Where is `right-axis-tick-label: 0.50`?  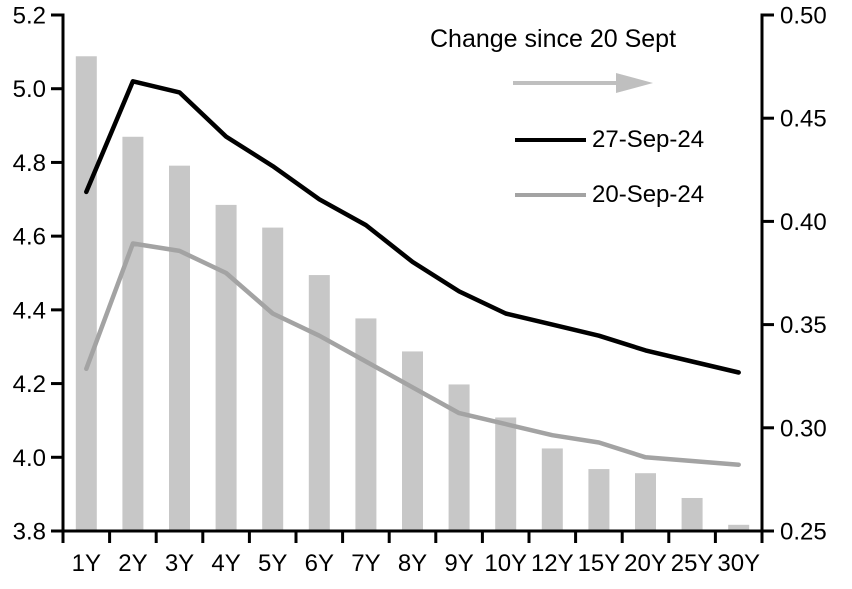 right-axis-tick-label: 0.50 is located at coordinates (803, 16).